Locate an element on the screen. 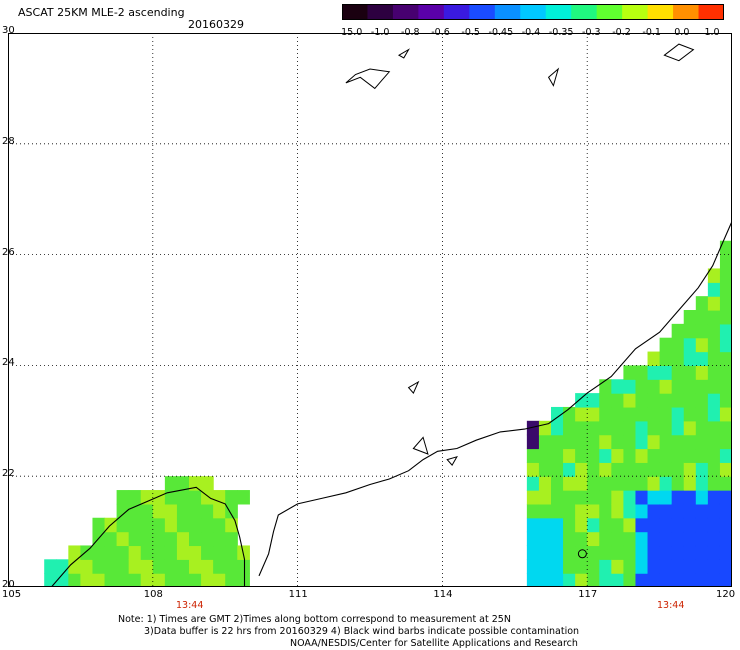 The width and height of the screenshot is (740, 650). colorbar-label: 0.0 is located at coordinates (681, 32).